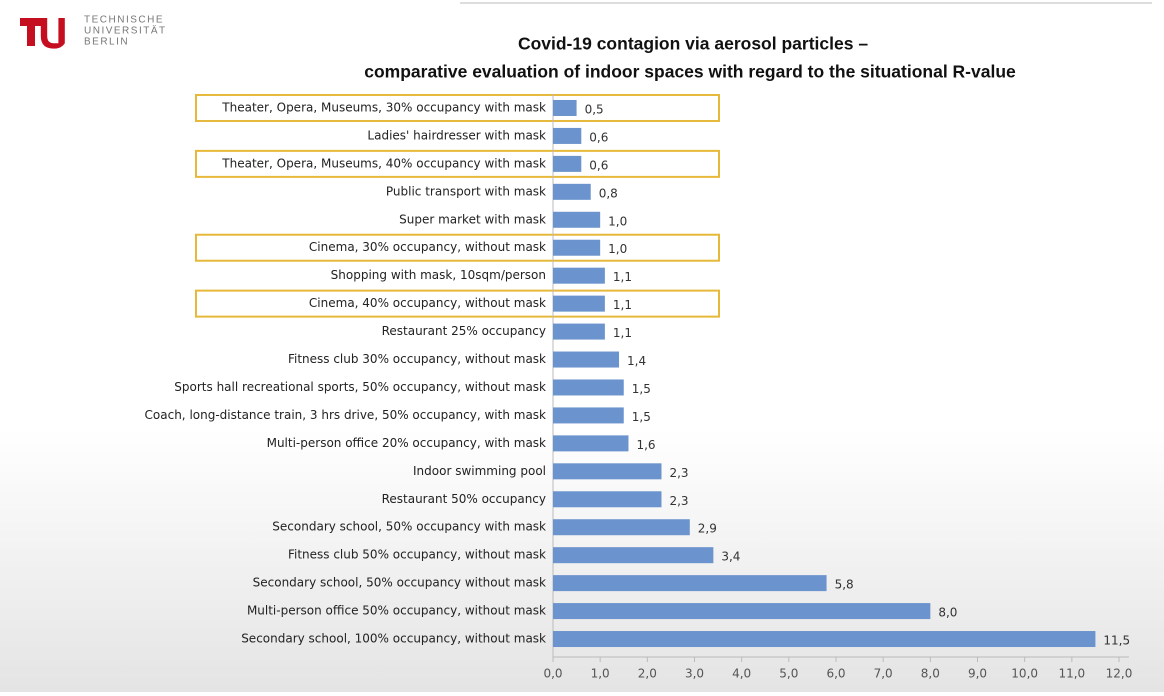 The width and height of the screenshot is (1164, 696). What do you see at coordinates (883, 674) in the screenshot?
I see `x-tick-label: 7,0` at bounding box center [883, 674].